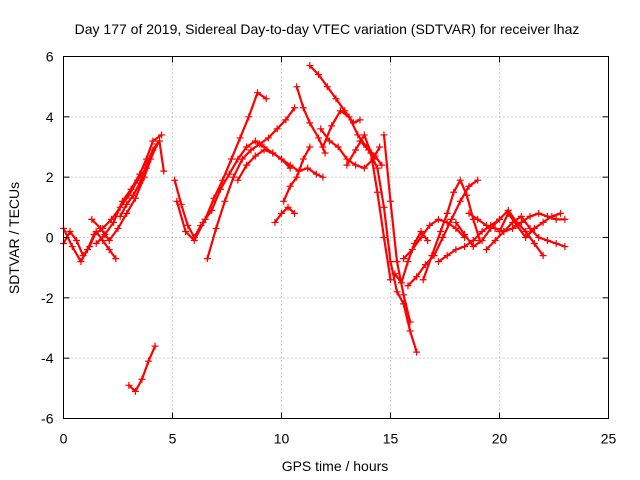  I want to click on series-s24, so click(451, 230).